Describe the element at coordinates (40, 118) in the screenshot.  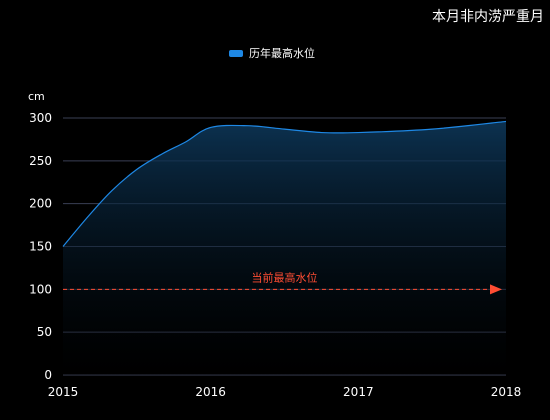
I see `y-tick-label: 300` at that location.